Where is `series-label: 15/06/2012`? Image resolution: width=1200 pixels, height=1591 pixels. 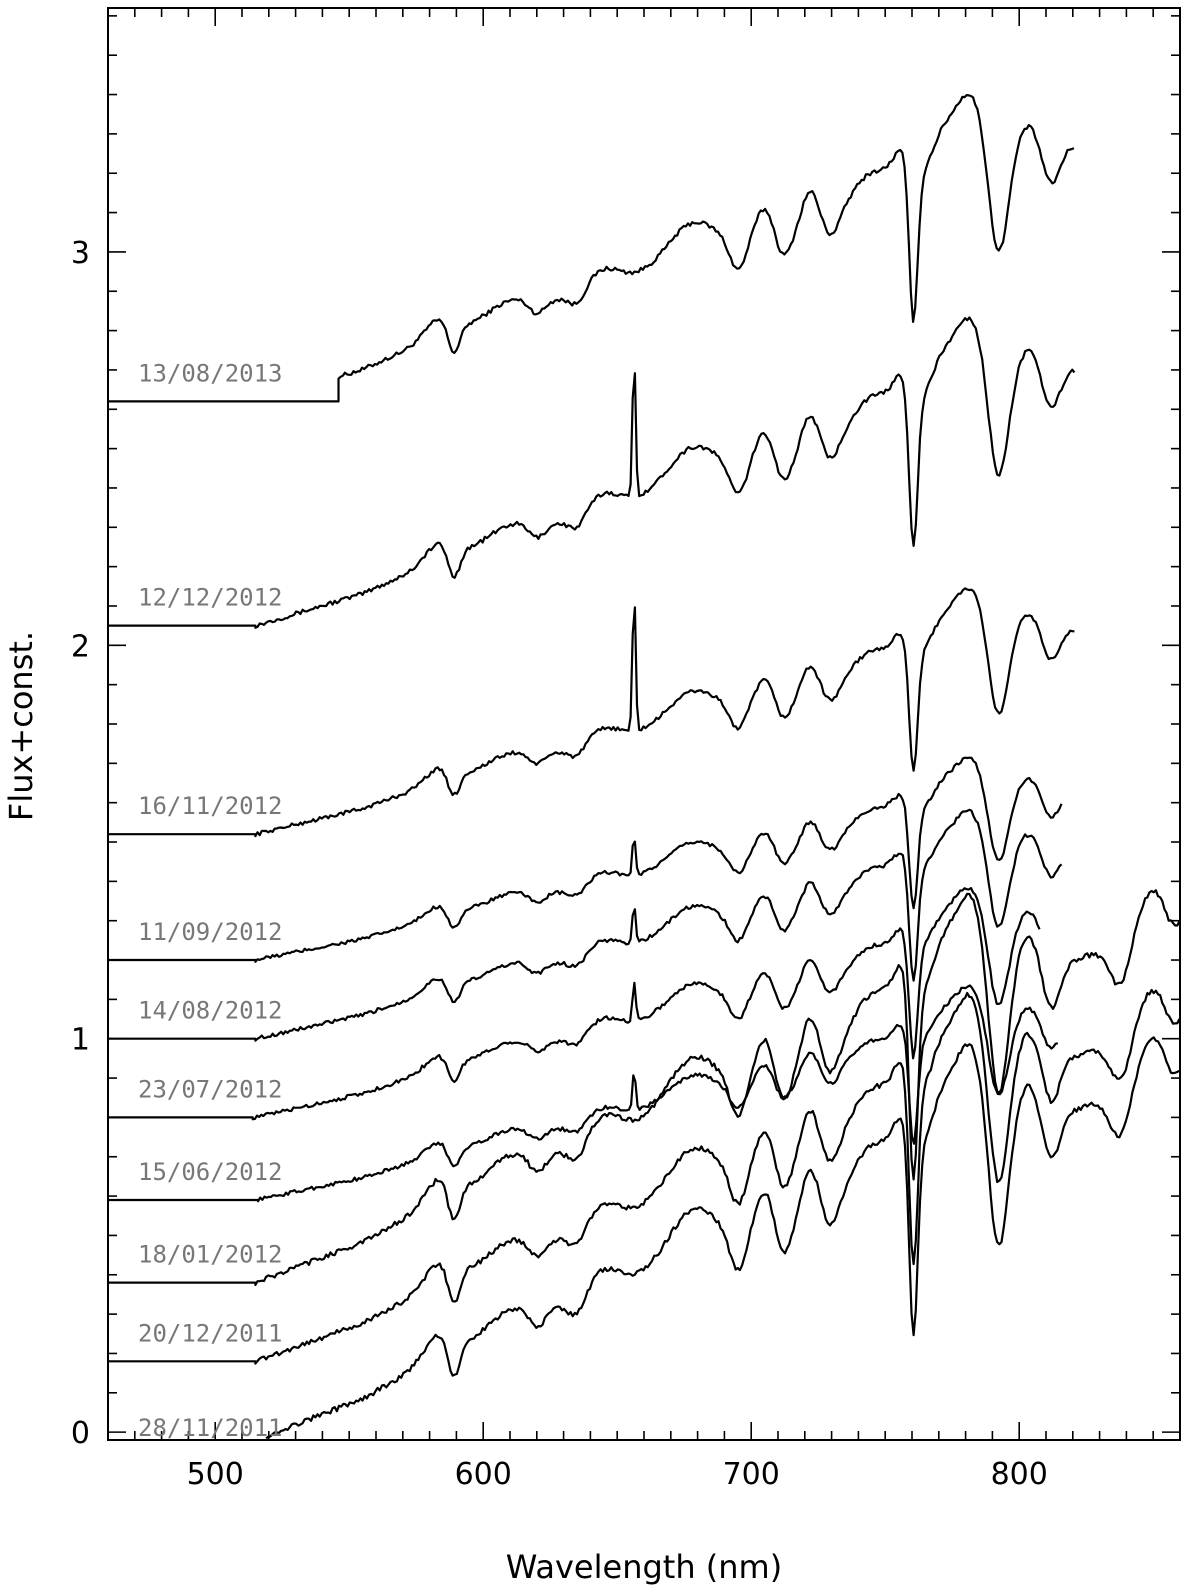 series-label: 15/06/2012 is located at coordinates (210, 1172).